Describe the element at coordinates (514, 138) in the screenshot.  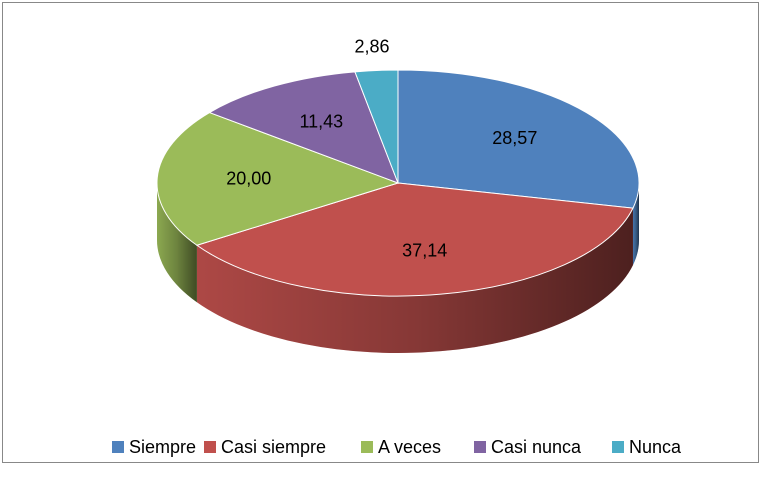
I see `data-label: 28,57` at that location.